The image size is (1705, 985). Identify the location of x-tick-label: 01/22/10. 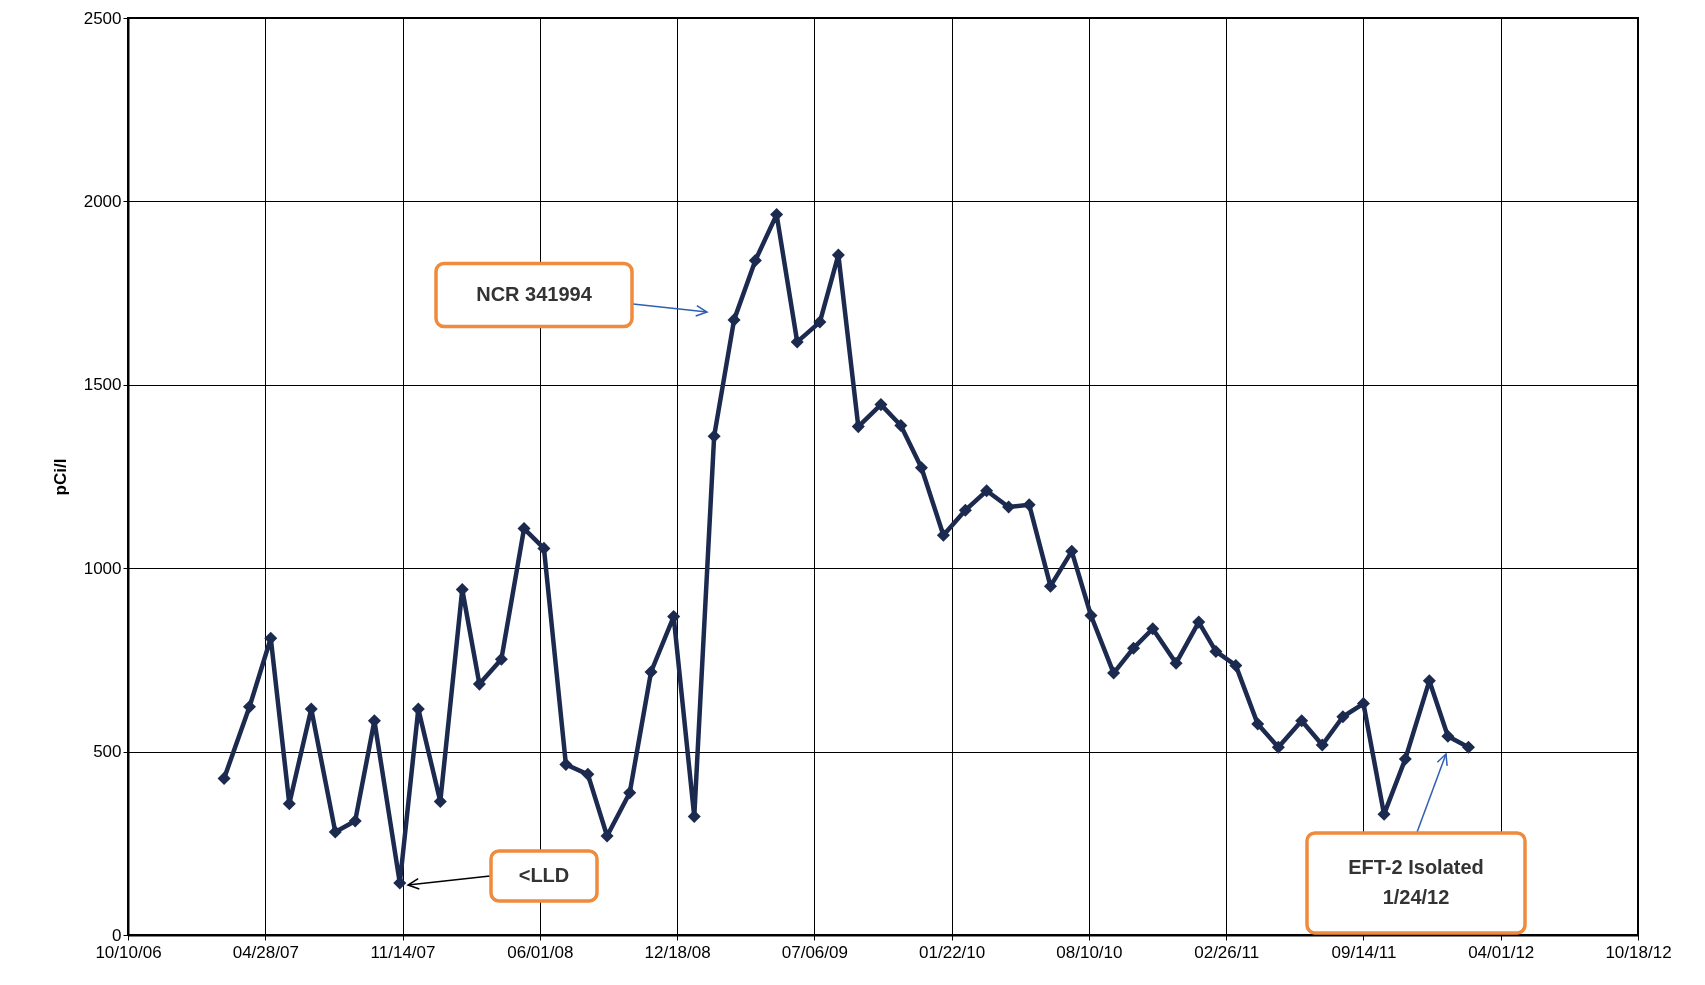
(952, 952).